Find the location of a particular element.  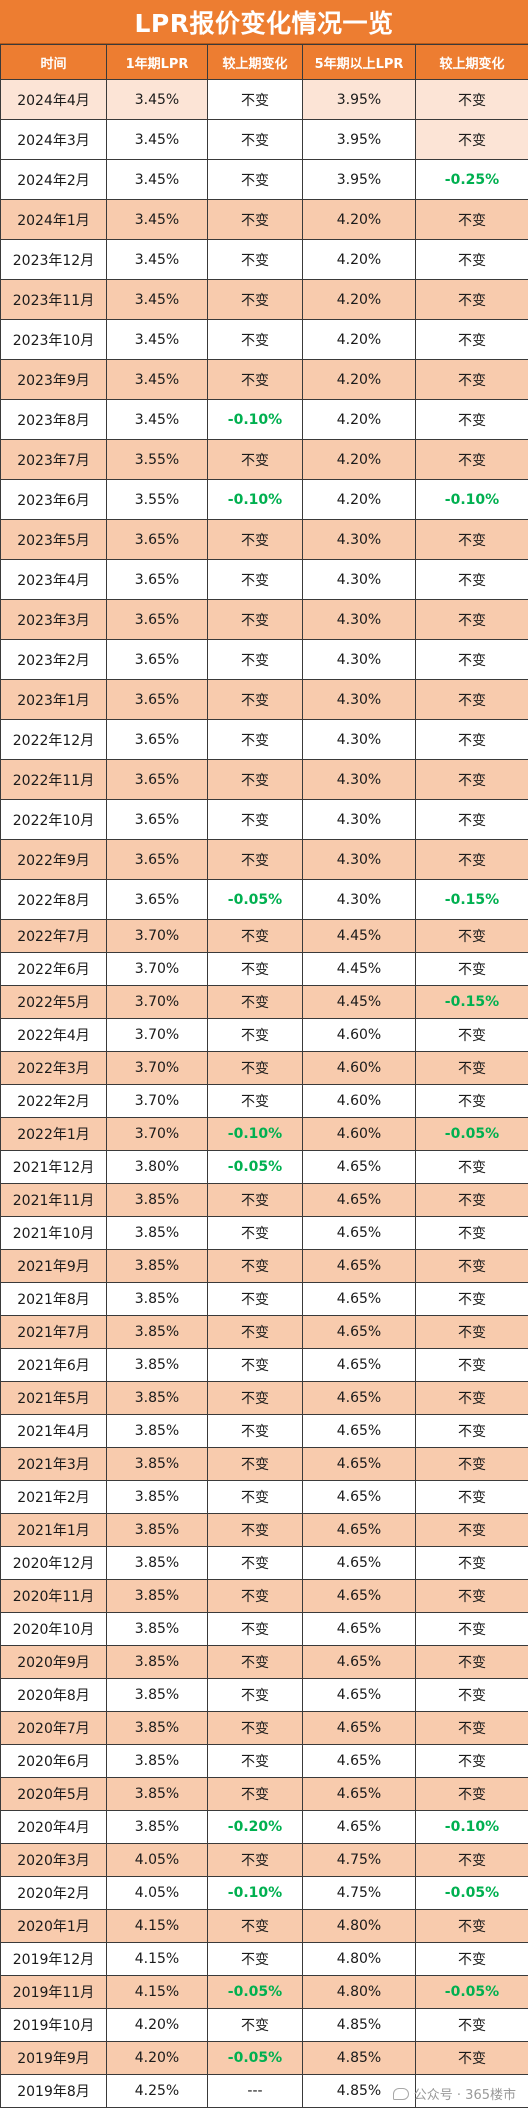

column-header-change-1y: 较上期变化 is located at coordinates (255, 62).